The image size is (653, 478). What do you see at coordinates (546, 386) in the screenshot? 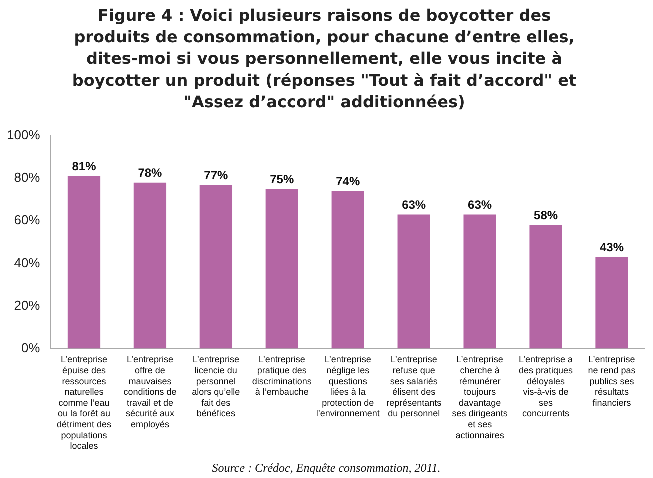
I see `x-tick-label: L’entreprise a des pratiques déloyales vis-à-vis de ses concurrents` at bounding box center [546, 386].